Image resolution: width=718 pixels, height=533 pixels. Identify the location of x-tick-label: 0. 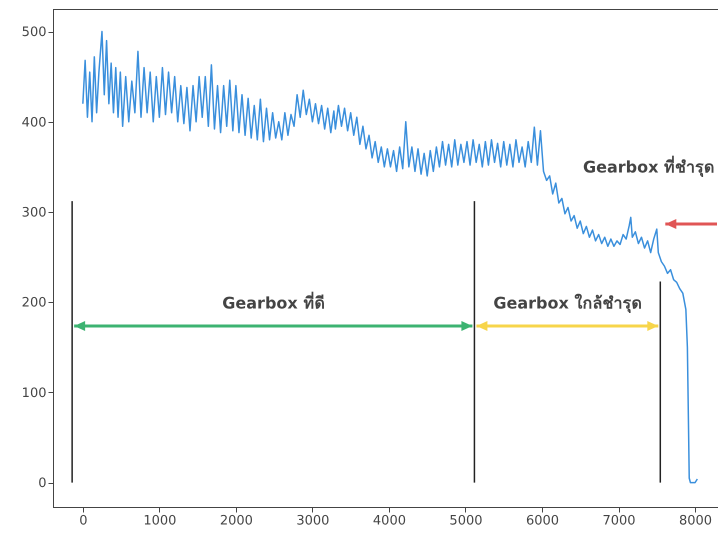
(83, 521).